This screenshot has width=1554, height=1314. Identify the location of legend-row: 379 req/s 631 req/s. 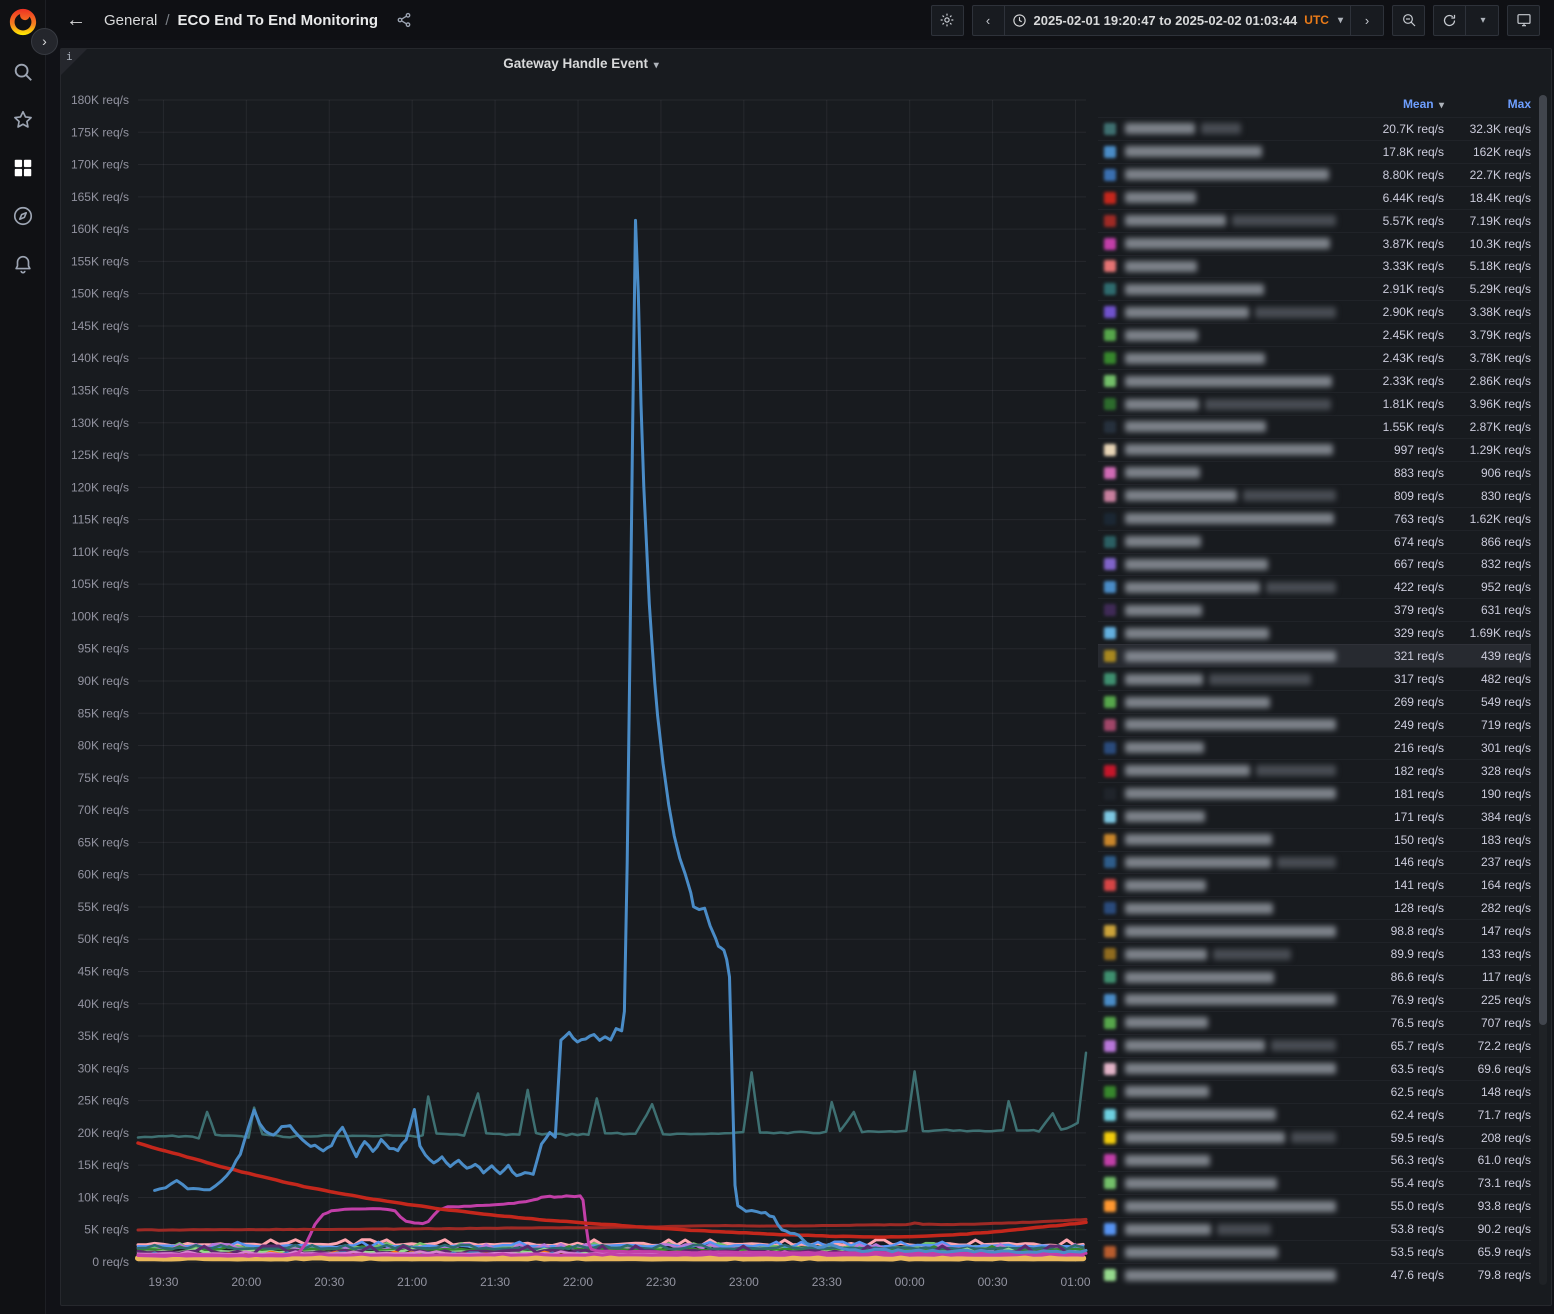
(1314, 609).